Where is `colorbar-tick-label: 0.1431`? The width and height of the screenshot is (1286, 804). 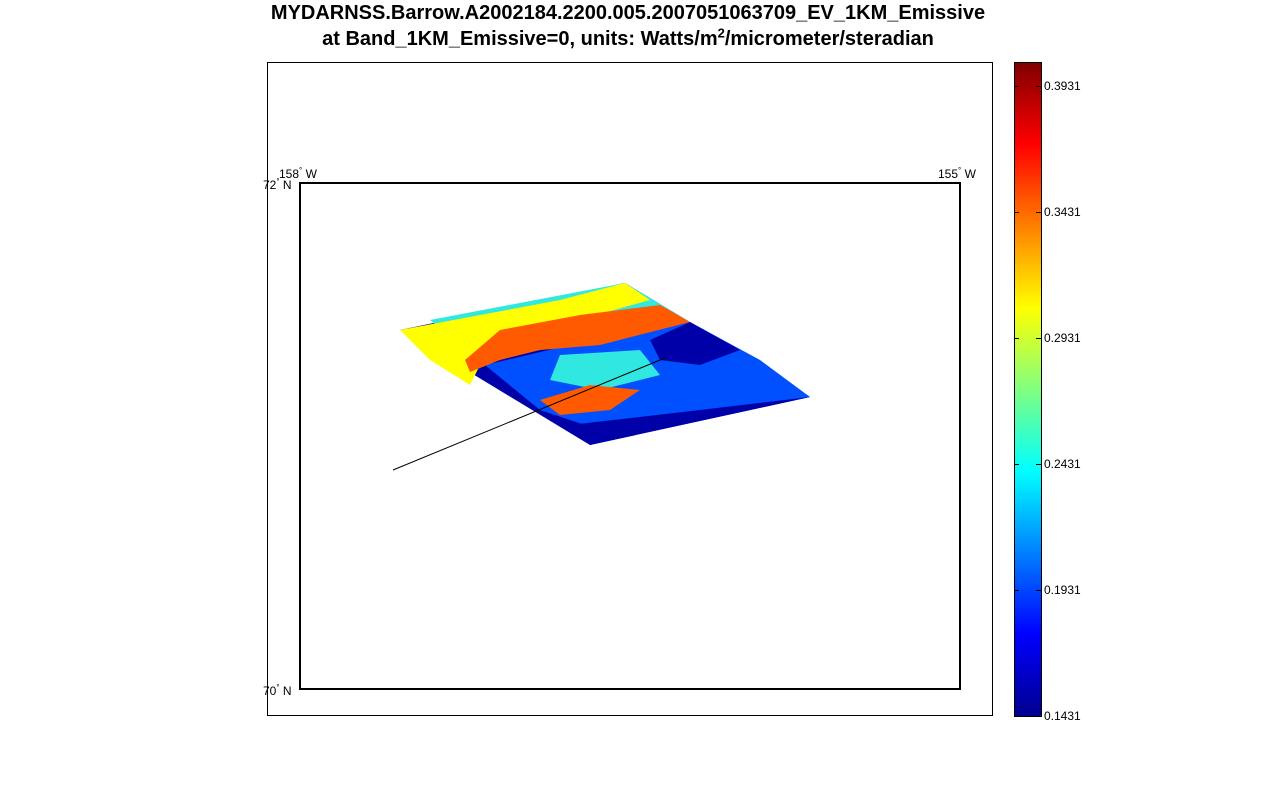 colorbar-tick-label: 0.1431 is located at coordinates (1062, 716).